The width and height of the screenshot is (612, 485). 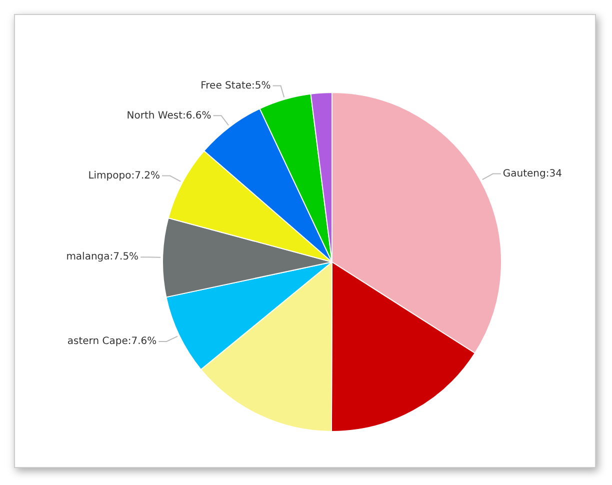 What do you see at coordinates (169, 116) in the screenshot?
I see `slice-label: North West:6.6%` at bounding box center [169, 116].